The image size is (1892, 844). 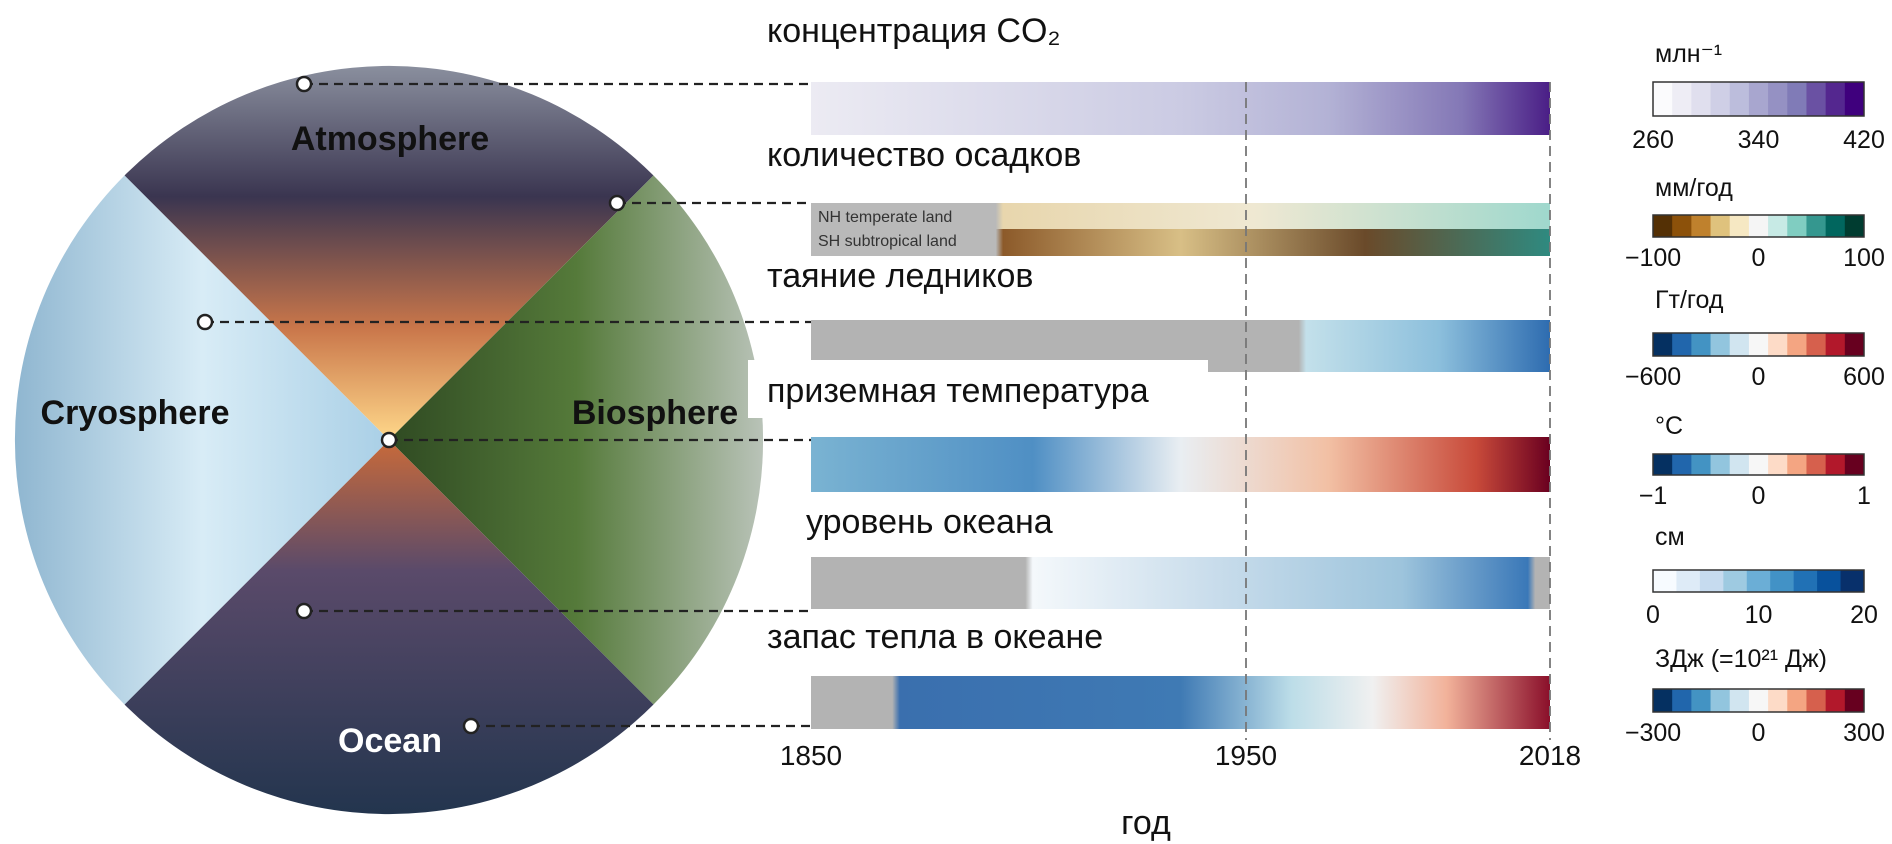 I want to click on colorbar-unit: °C, so click(x=1669, y=426).